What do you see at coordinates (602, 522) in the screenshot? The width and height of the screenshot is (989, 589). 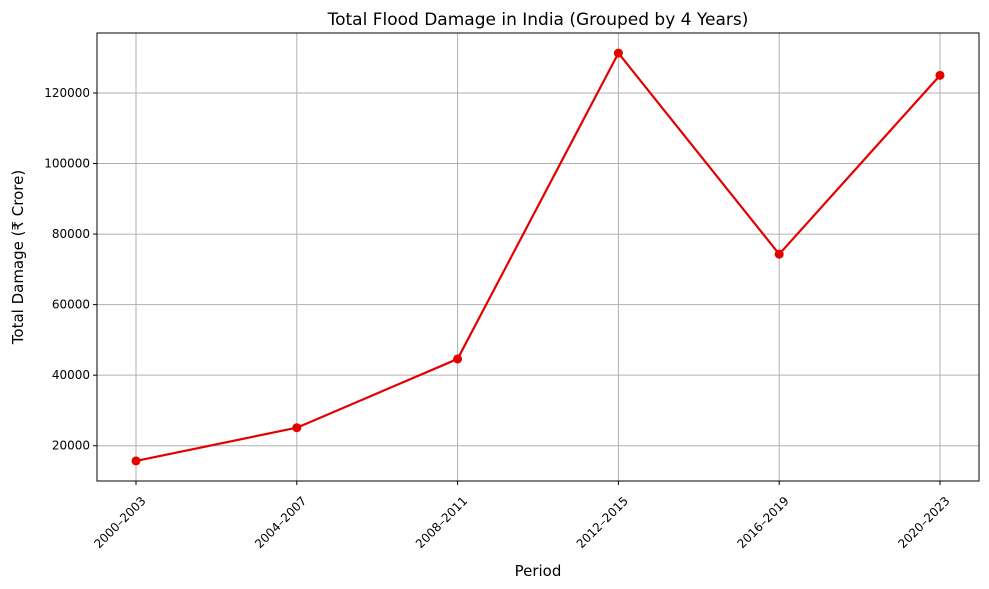 I see `x-tick-label: 2012–2015` at bounding box center [602, 522].